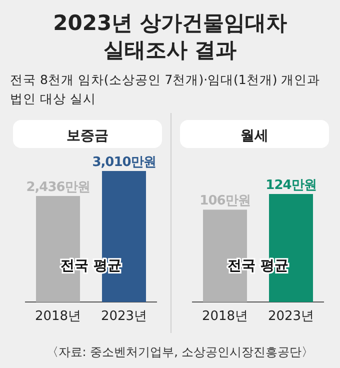  I want to click on data-label: 106만원, so click(225, 201).